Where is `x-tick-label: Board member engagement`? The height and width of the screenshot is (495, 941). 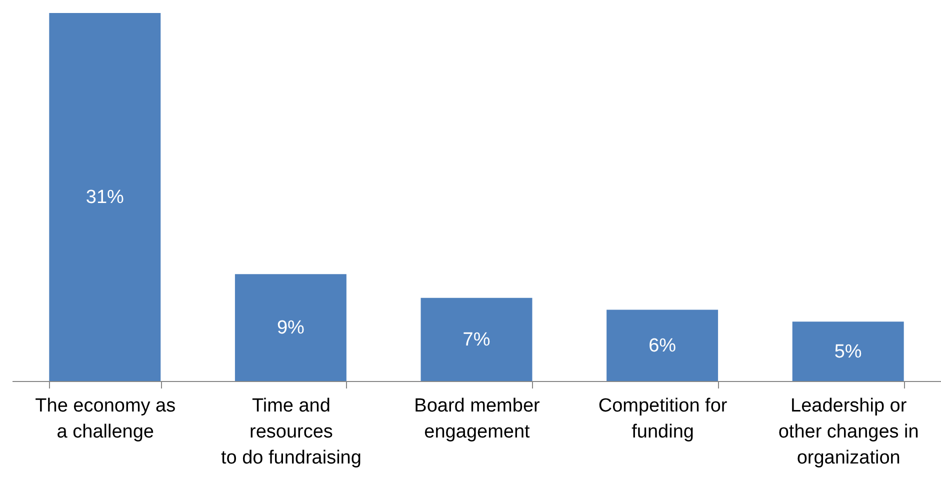 x-tick-label: Board member engagement is located at coordinates (477, 419).